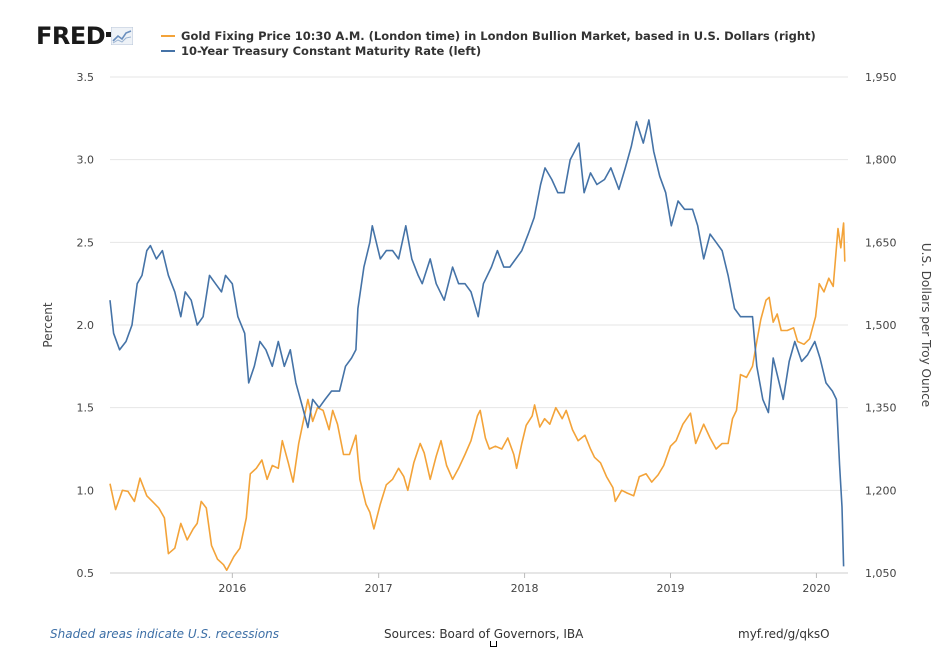 The image size is (952, 647). What do you see at coordinates (86, 242) in the screenshot?
I see `left-tick-label: 2.5` at bounding box center [86, 242].